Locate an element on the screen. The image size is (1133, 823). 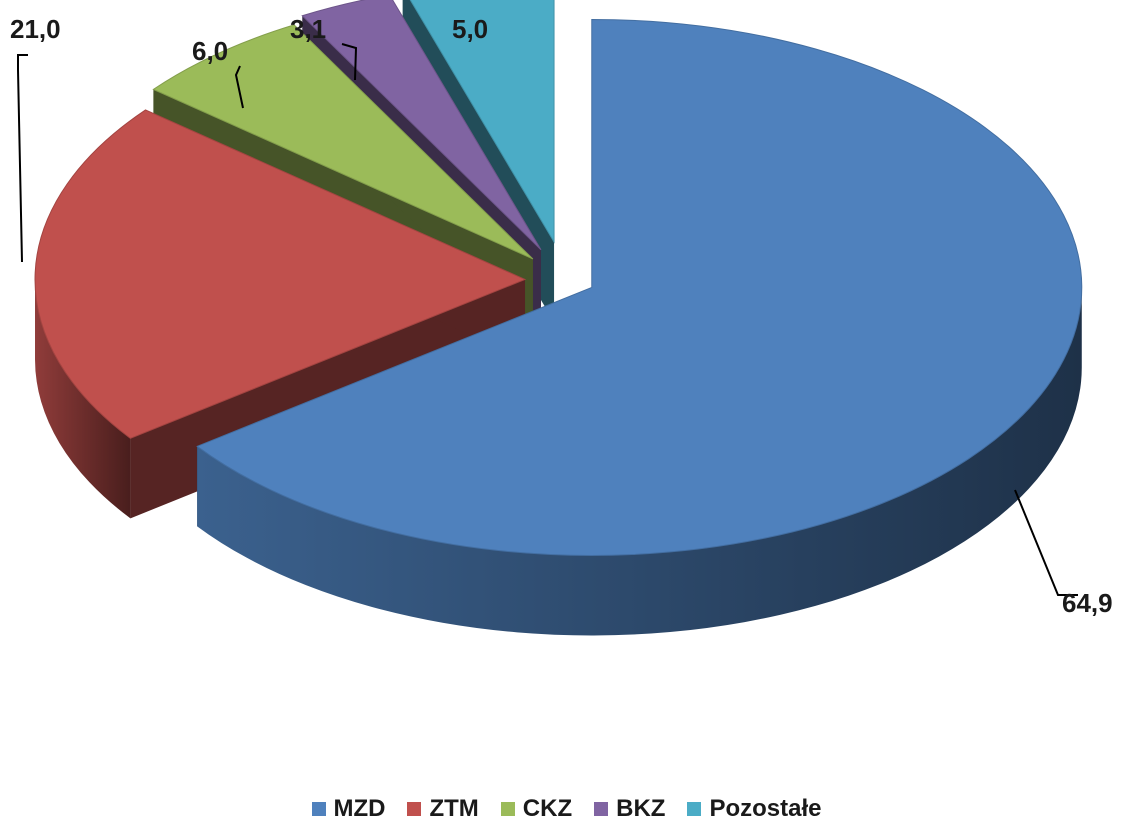
legend-label-ztm: ZTM is located at coordinates (454, 808).